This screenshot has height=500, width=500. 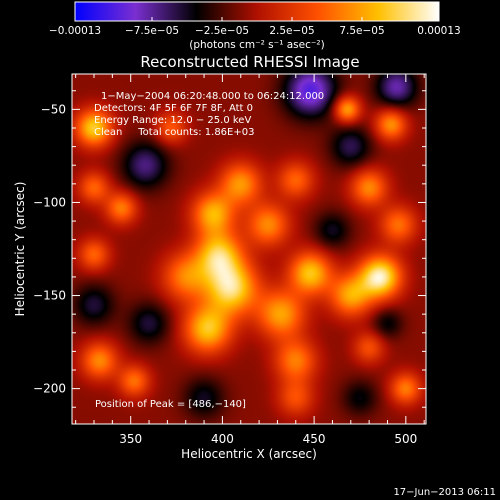 What do you see at coordinates (20, 249) in the screenshot?
I see `y-axis-label: Heliocentric Y (arcsec)` at bounding box center [20, 249].